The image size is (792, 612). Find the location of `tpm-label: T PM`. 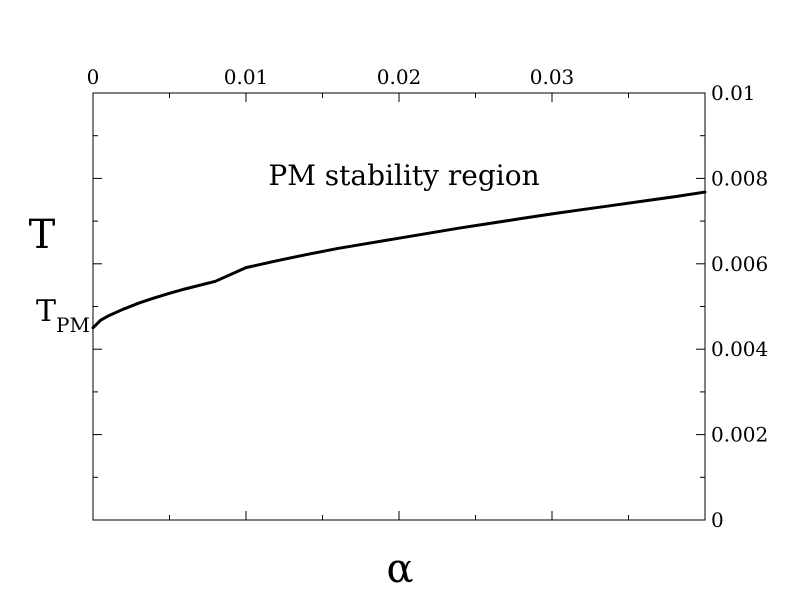

tpm-label: T PM is located at coordinates (63, 315).